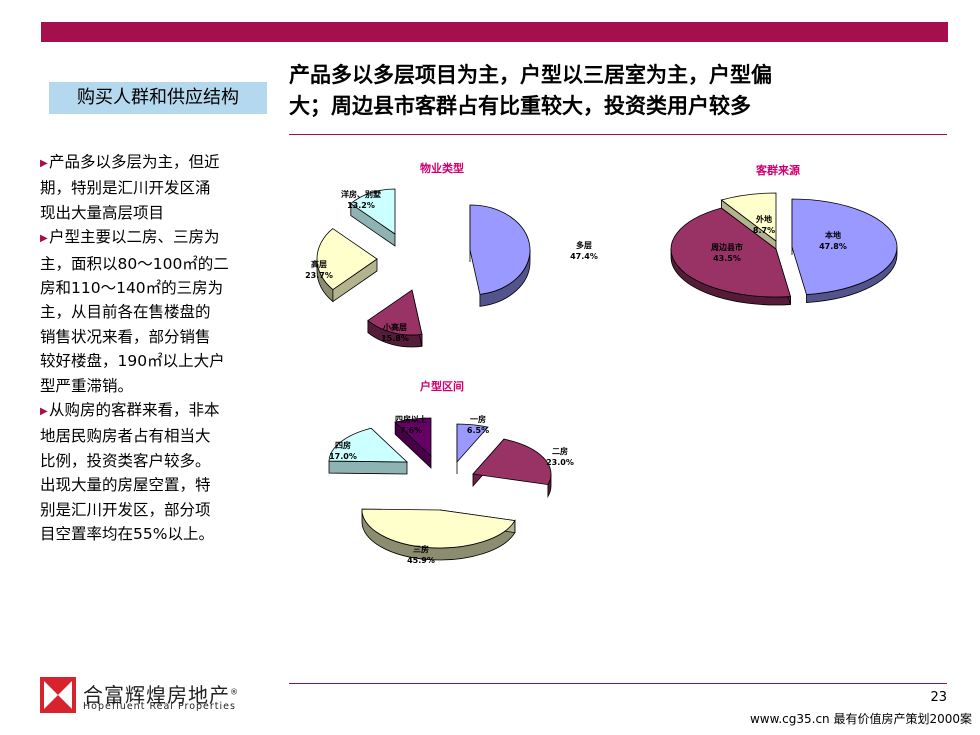 The width and height of the screenshot is (980, 735). Describe the element at coordinates (132, 361) in the screenshot. I see `bullet-2-line-6: 较好楼盘，190㎡以上大户` at that location.